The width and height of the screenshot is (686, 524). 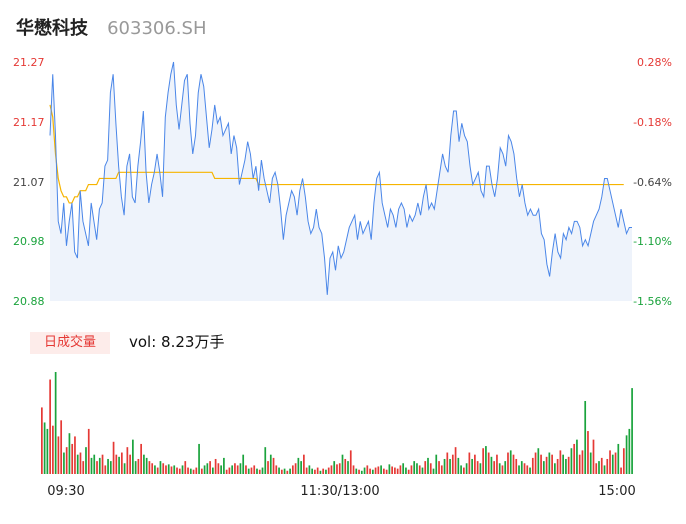 What do you see at coordinates (177, 342) in the screenshot?
I see `volume-readout: vol: 8.23万手` at bounding box center [177, 342].